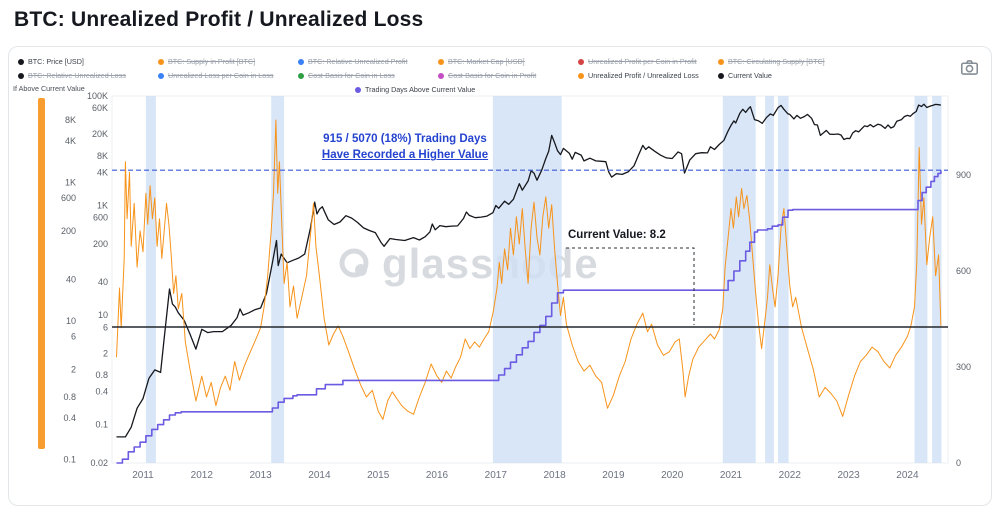 This screenshot has height=513, width=1000. I want to click on legend-item: BTC: Relative Unrealized Profit, so click(368, 61).